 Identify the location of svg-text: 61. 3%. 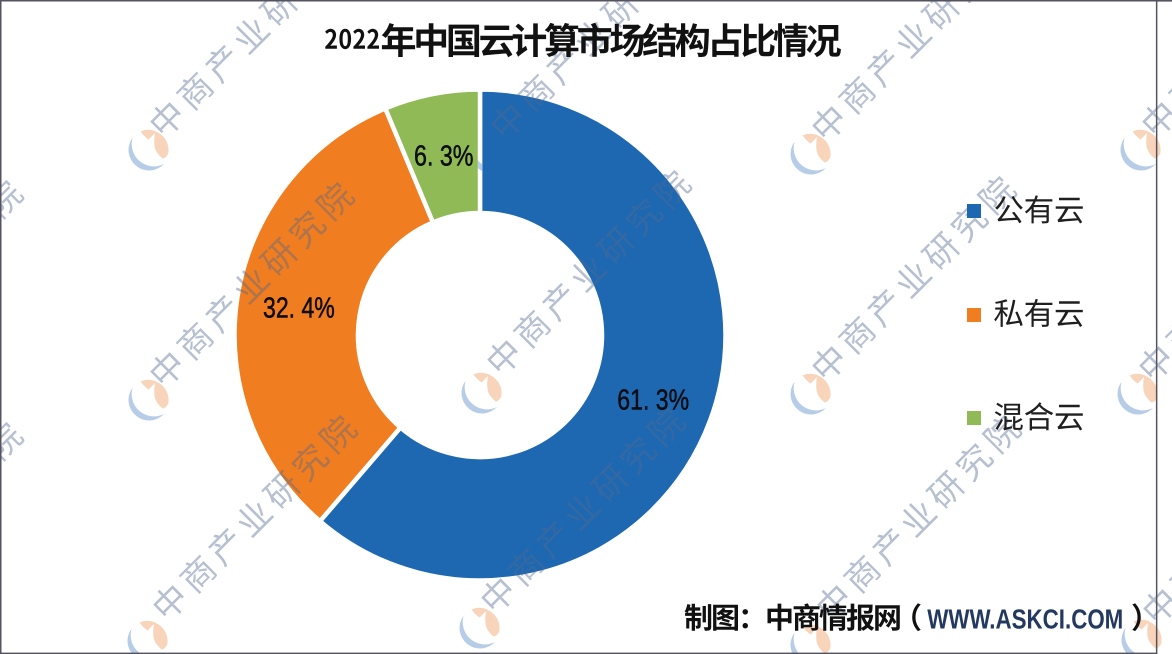
(653, 401).